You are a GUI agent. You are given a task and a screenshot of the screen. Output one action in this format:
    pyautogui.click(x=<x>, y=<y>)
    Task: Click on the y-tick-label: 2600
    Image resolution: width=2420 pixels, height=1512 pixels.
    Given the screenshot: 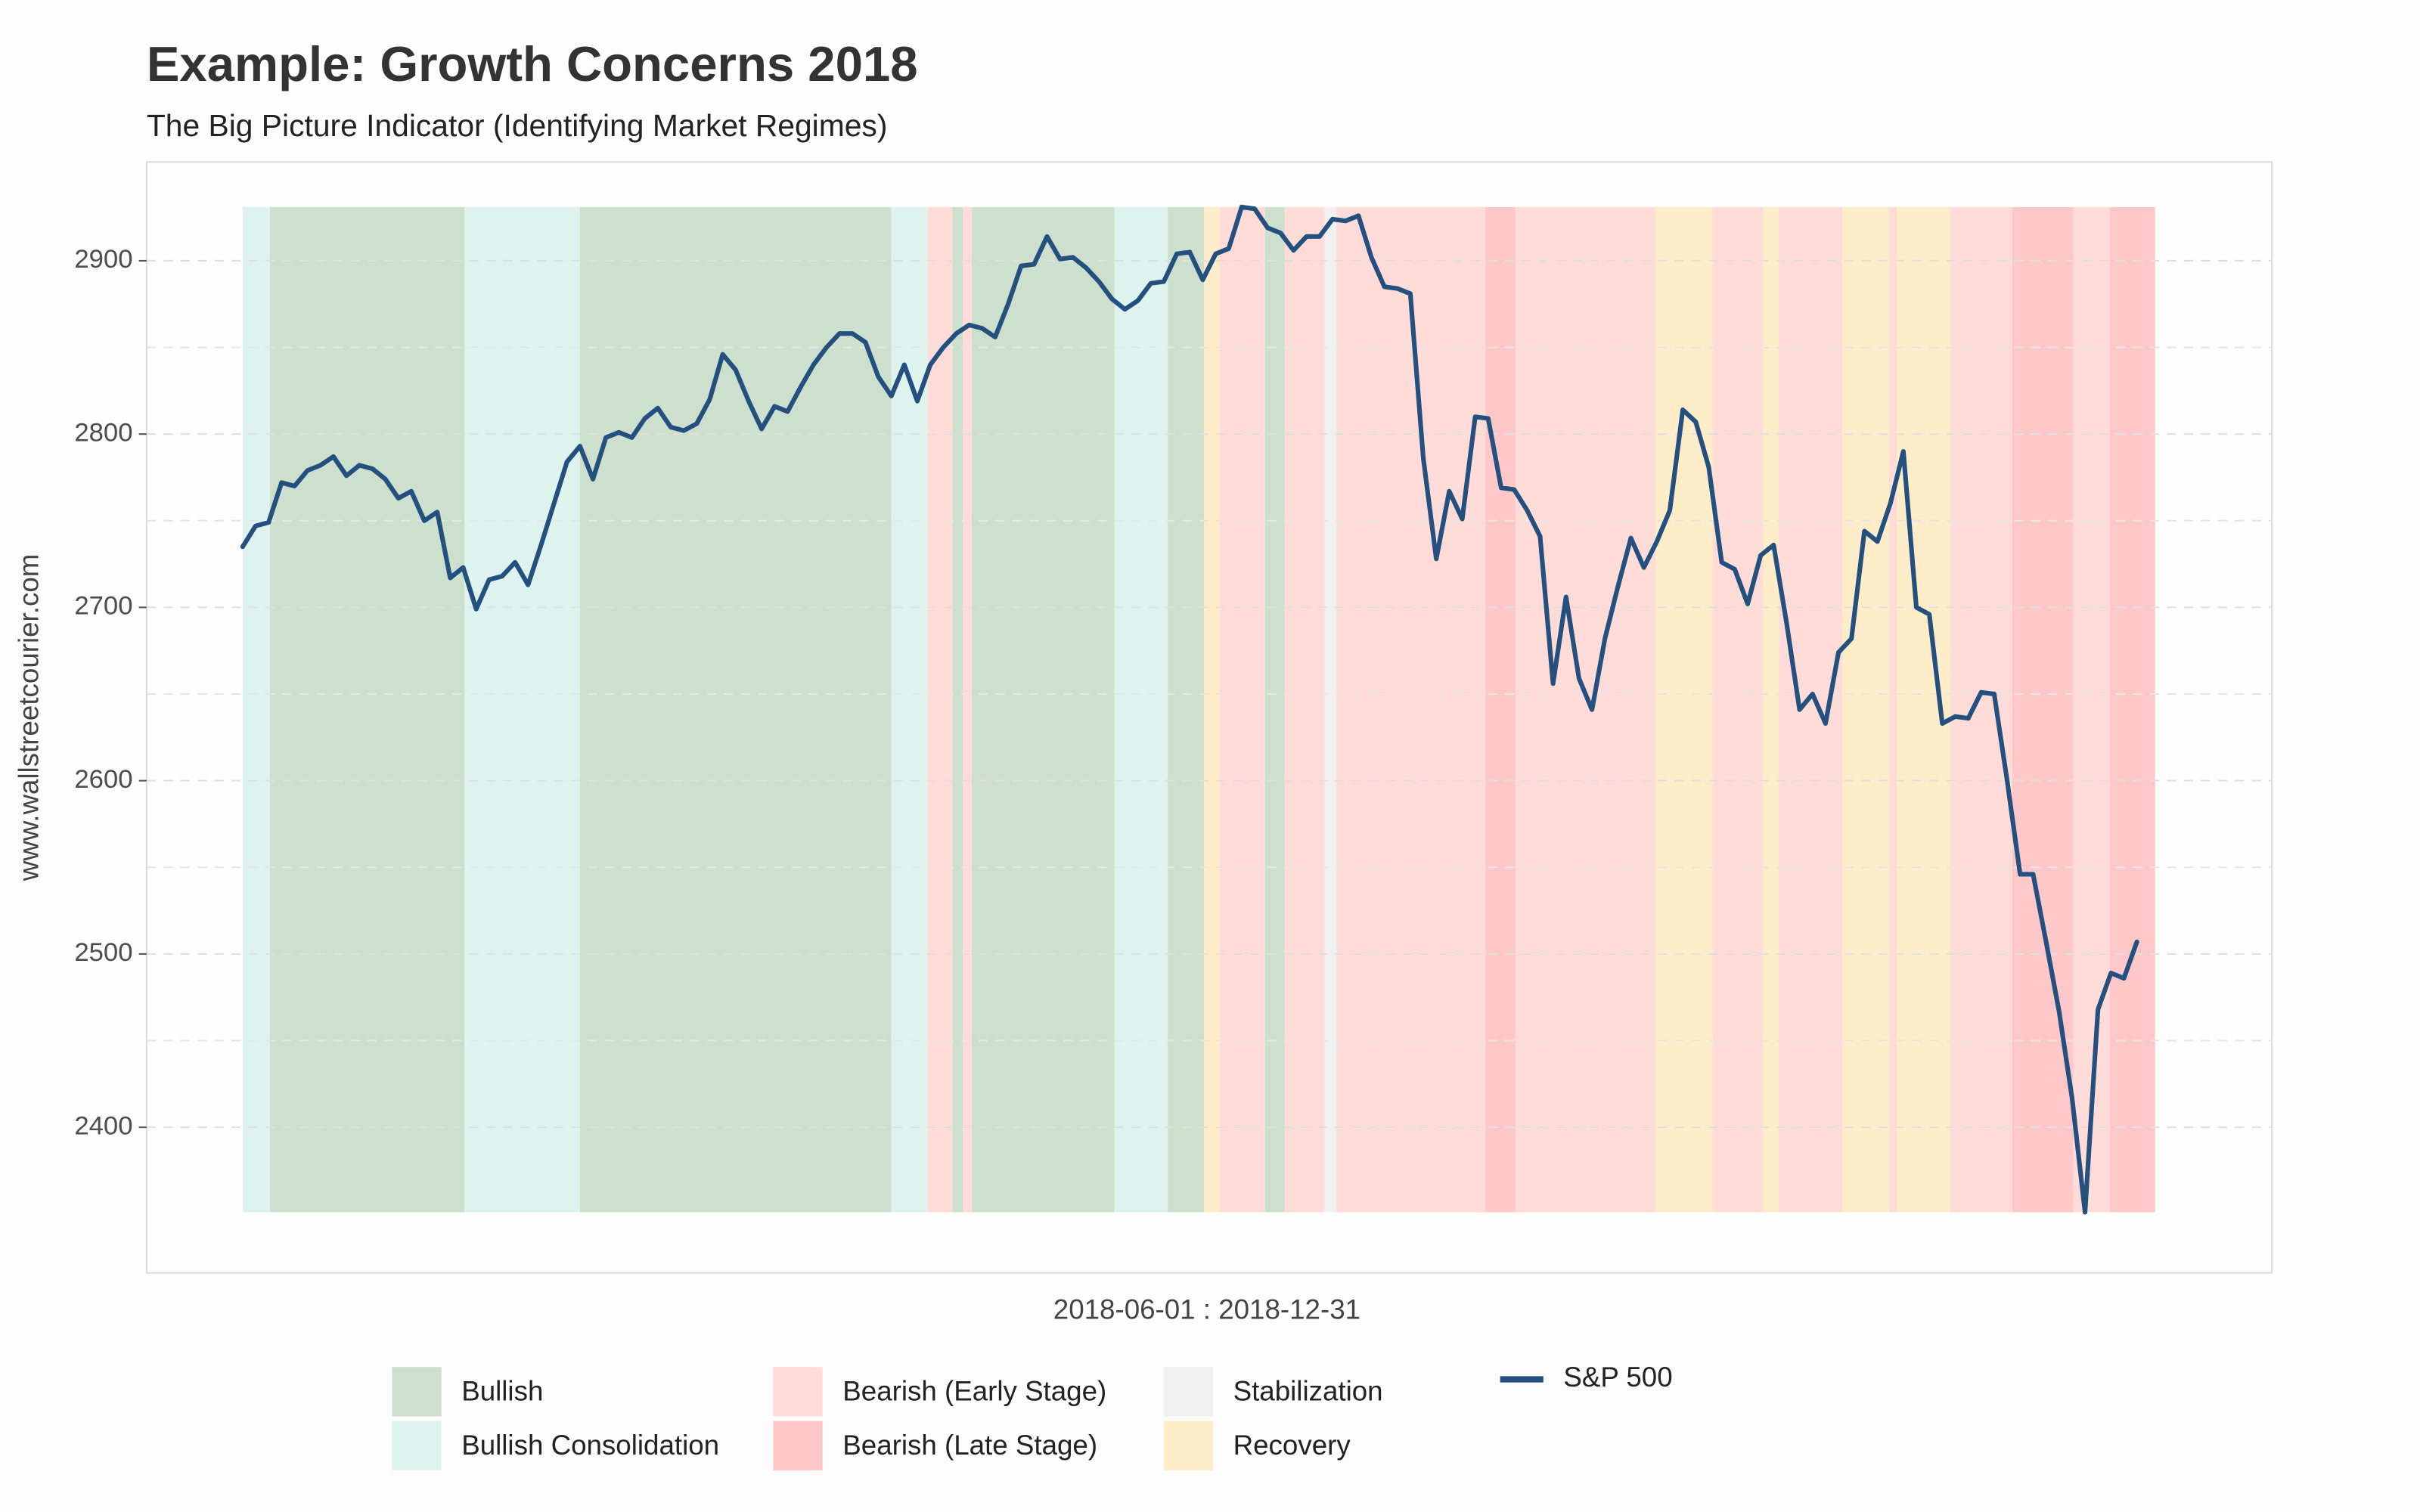 What is the action you would take?
    pyautogui.click(x=103, y=780)
    